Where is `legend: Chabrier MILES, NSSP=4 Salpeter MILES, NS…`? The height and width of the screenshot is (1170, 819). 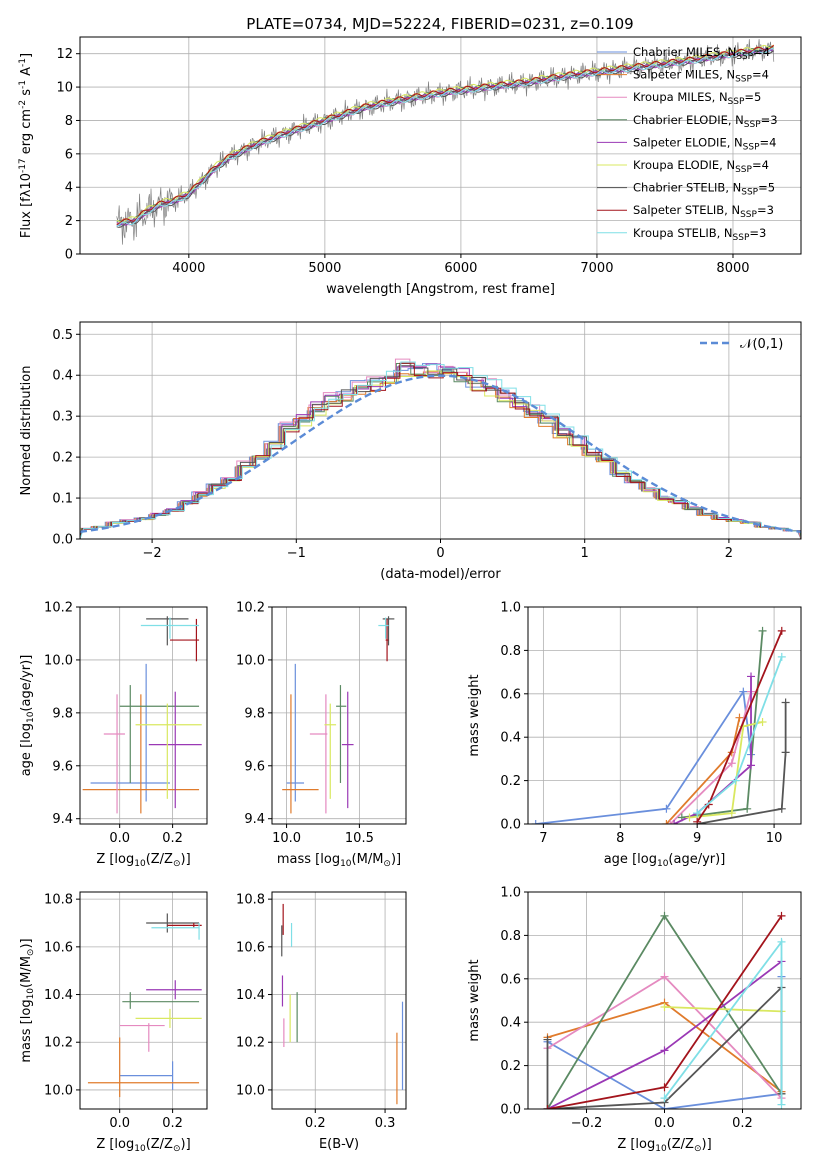
legend: Chabrier MILES, NSSP=4 Salpeter MILES, NS… is located at coordinates (687, 144).